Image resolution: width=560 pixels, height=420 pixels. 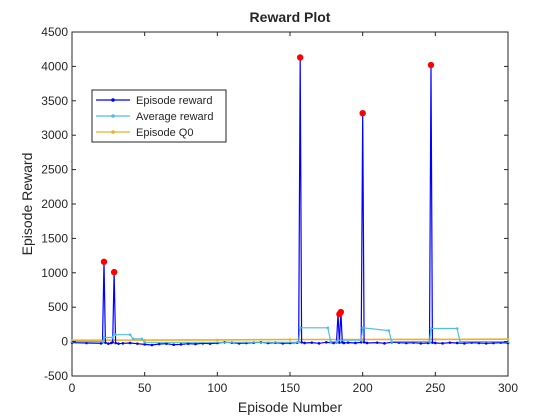 What do you see at coordinates (290, 388) in the screenshot?
I see `x-tick-label: 150` at bounding box center [290, 388].